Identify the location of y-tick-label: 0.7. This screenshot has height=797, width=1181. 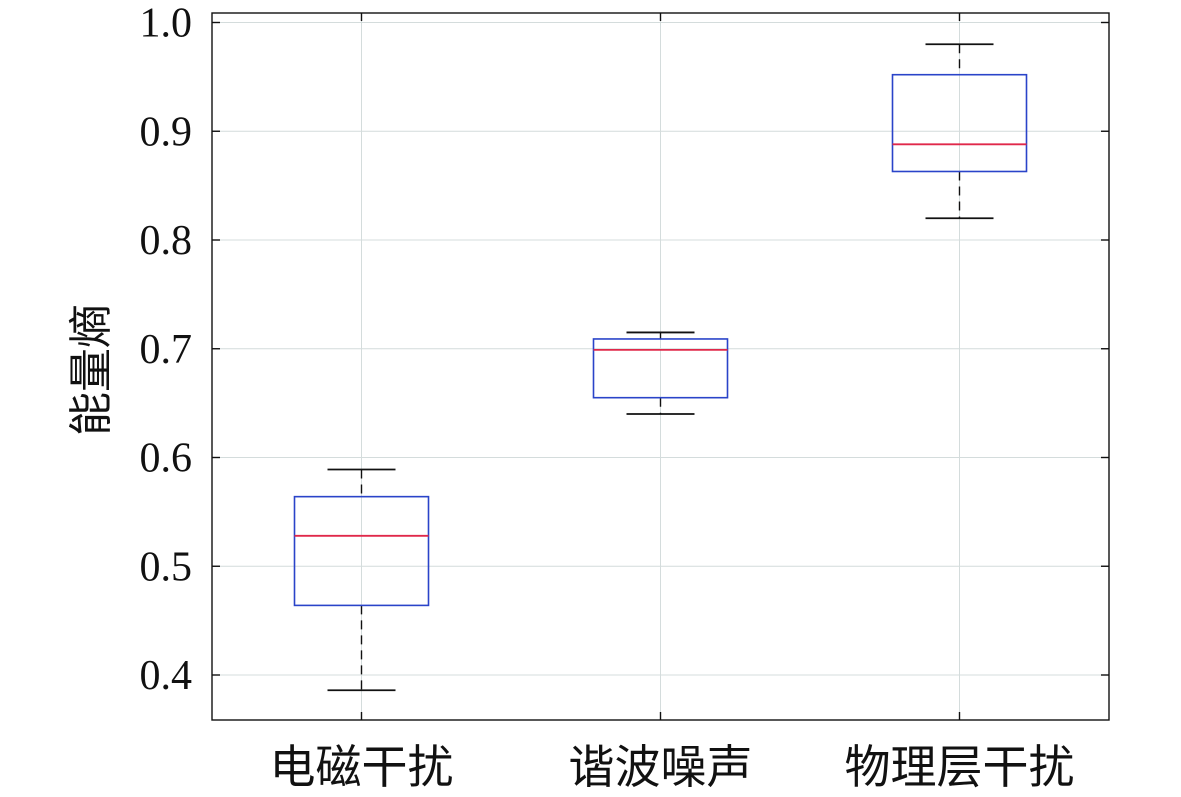
(166, 350).